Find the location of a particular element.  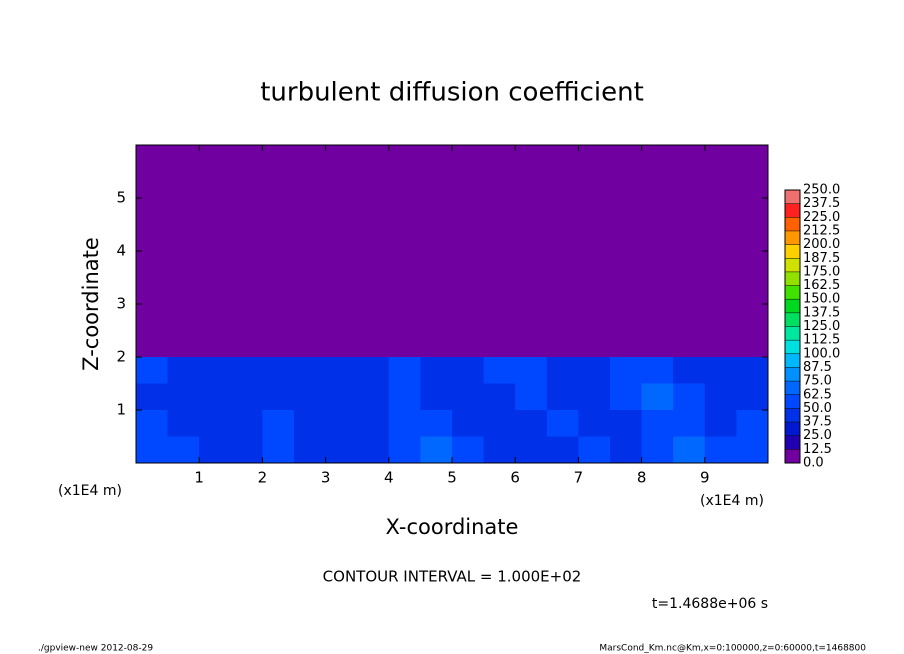

colorbar-label: 237.5 is located at coordinates (821, 203).